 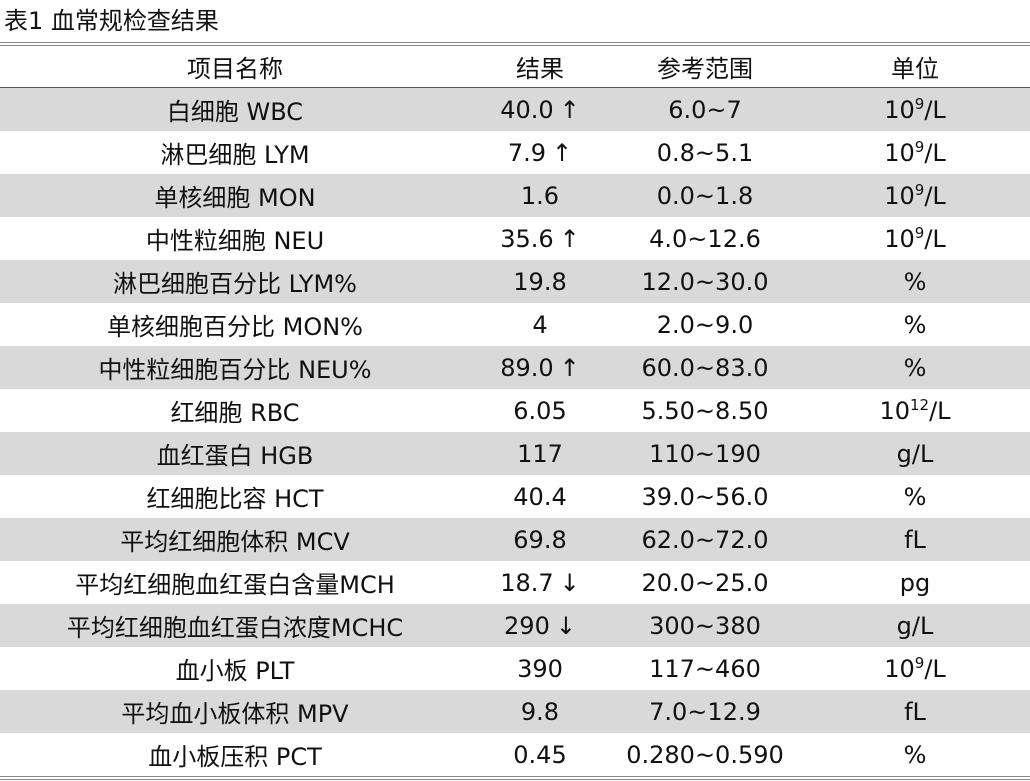 I want to click on result-value: 69.8, so click(x=540, y=539).